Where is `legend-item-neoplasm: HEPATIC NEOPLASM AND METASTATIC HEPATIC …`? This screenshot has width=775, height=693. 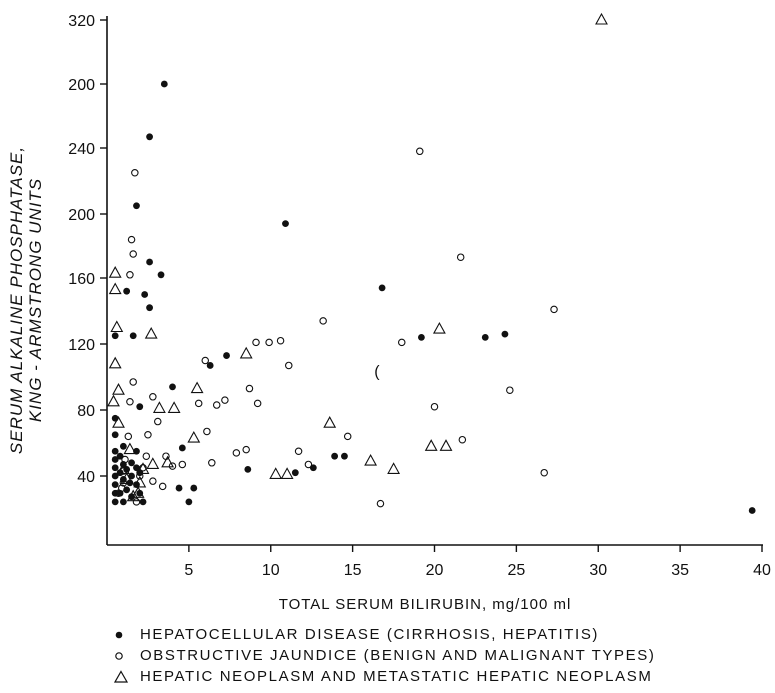 legend-item-neoplasm: HEPATIC NEOPLASM AND METASTATIC HEPATIC … is located at coordinates (439, 676).